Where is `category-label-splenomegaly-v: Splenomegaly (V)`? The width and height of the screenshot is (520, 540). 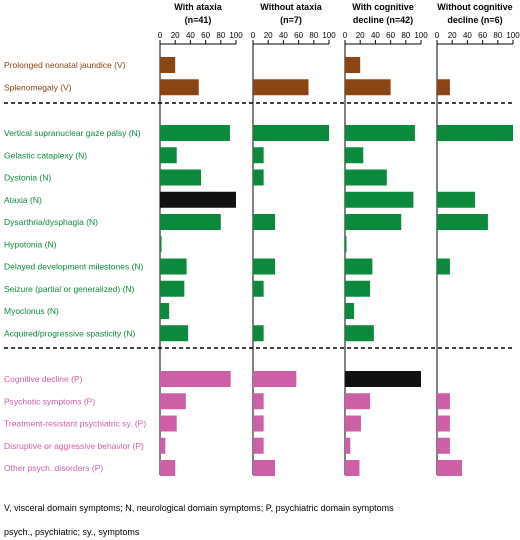
category-label-splenomegaly-v: Splenomegaly (V) is located at coordinates (38, 87).